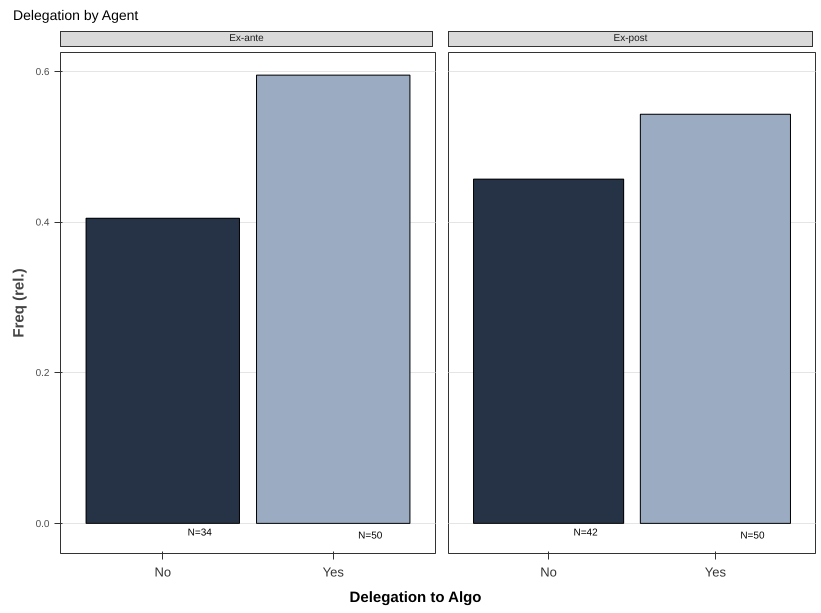 This screenshot has height=613, width=821. Describe the element at coordinates (586, 532) in the screenshot. I see `annotation: N=42` at that location.